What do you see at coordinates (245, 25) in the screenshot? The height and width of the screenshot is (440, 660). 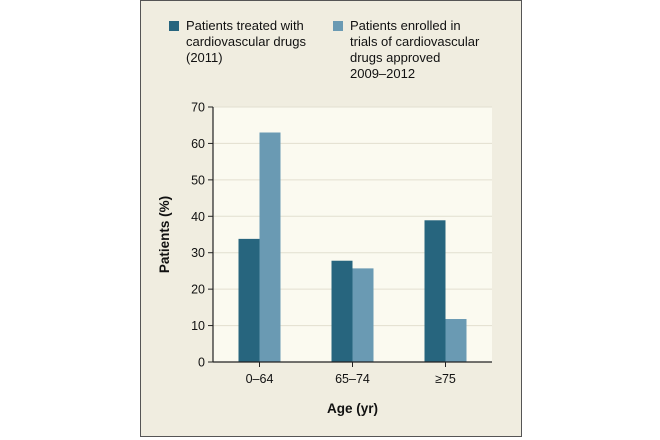 I see `legend-label-treated-line-1: Patients treated with` at bounding box center [245, 25].